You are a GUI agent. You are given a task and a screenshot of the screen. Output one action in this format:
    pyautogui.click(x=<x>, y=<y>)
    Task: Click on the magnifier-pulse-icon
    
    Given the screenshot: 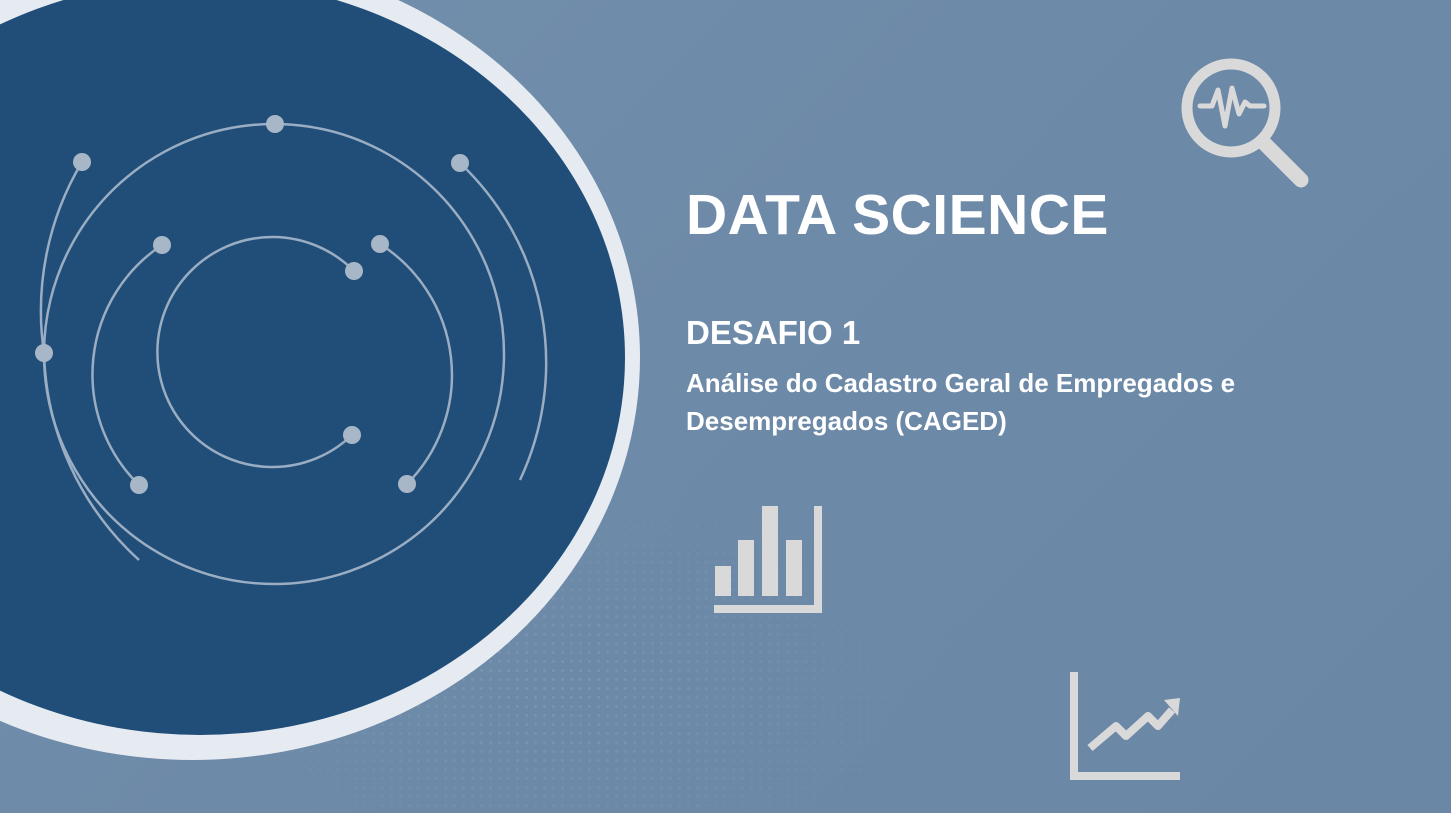 What is the action you would take?
    pyautogui.click(x=1245, y=123)
    